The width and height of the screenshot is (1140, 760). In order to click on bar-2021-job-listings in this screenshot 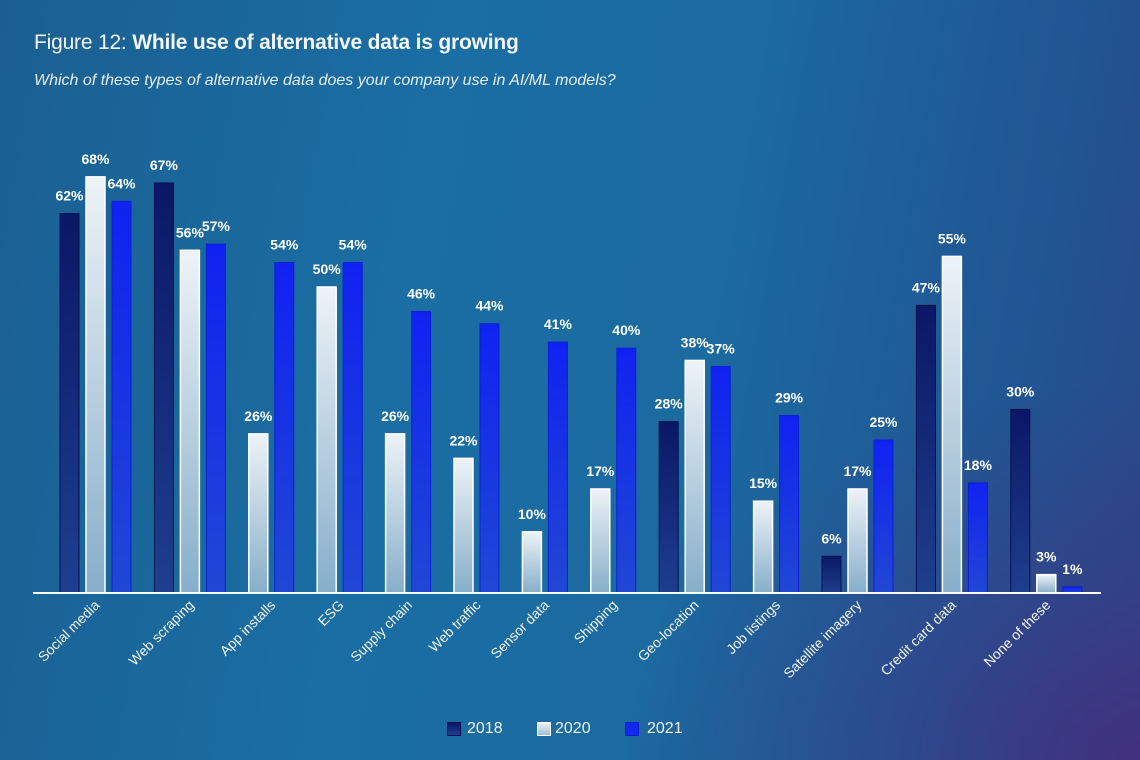, I will do `click(789, 504)`.